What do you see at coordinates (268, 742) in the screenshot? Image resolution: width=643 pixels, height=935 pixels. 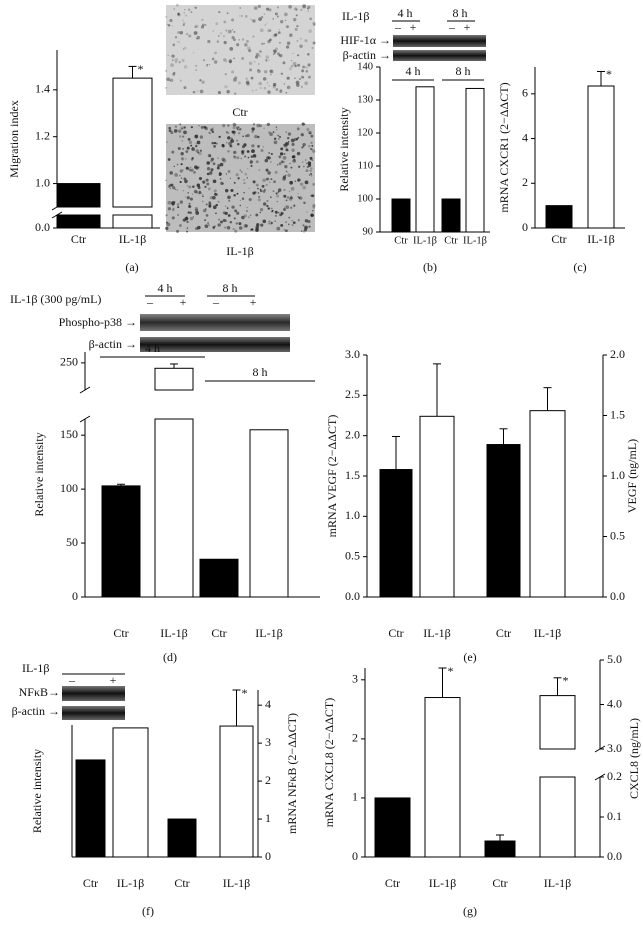 I see `y-tick-label: 3` at bounding box center [268, 742].